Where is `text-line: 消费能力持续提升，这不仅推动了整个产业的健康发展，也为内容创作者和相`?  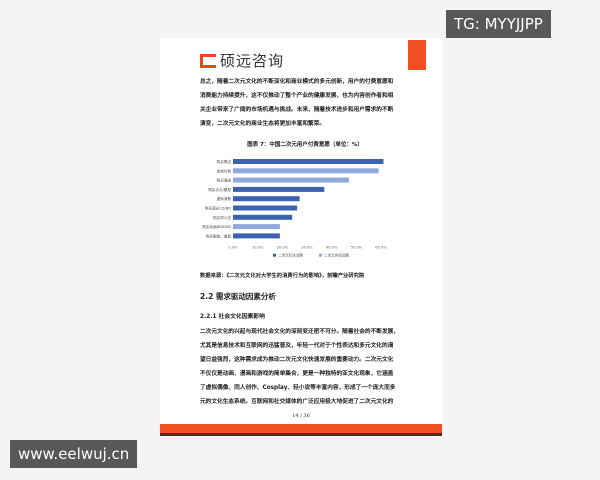
text-line: 消费能力持续提升，这不仅推动了整个产业的健康发展，也为内容创作者和相 is located at coordinates (297, 96).